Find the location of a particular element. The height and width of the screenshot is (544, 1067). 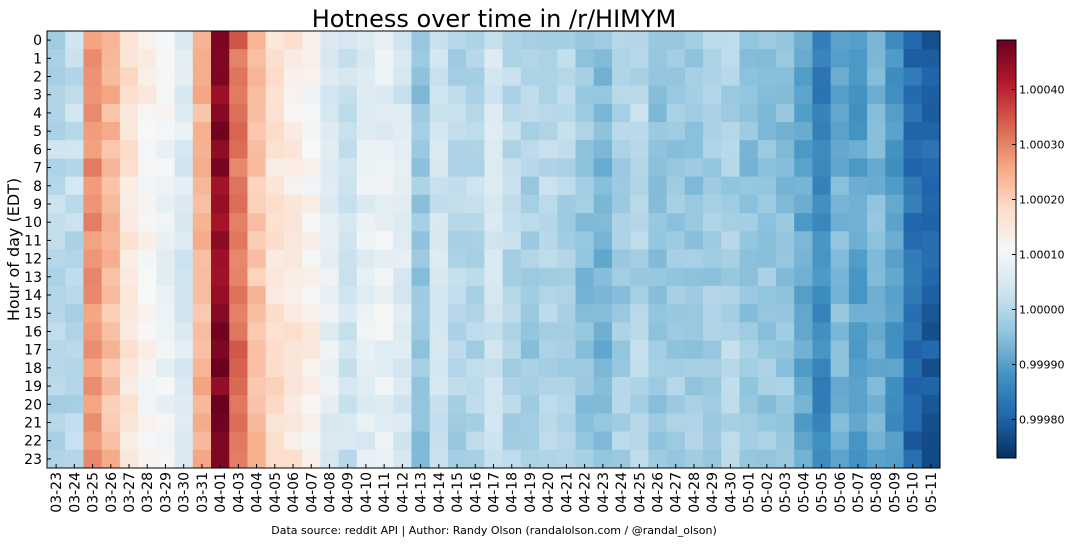

colorbar-tick-label: 1.00000 is located at coordinates (1042, 310).